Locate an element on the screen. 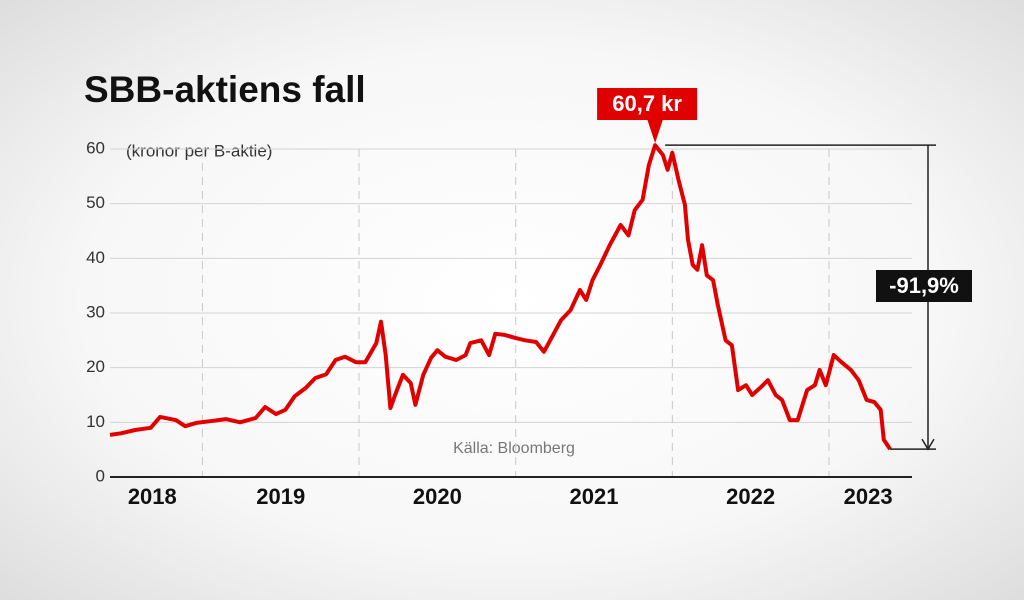  x-tick-label: 2019 is located at coordinates (280, 496).